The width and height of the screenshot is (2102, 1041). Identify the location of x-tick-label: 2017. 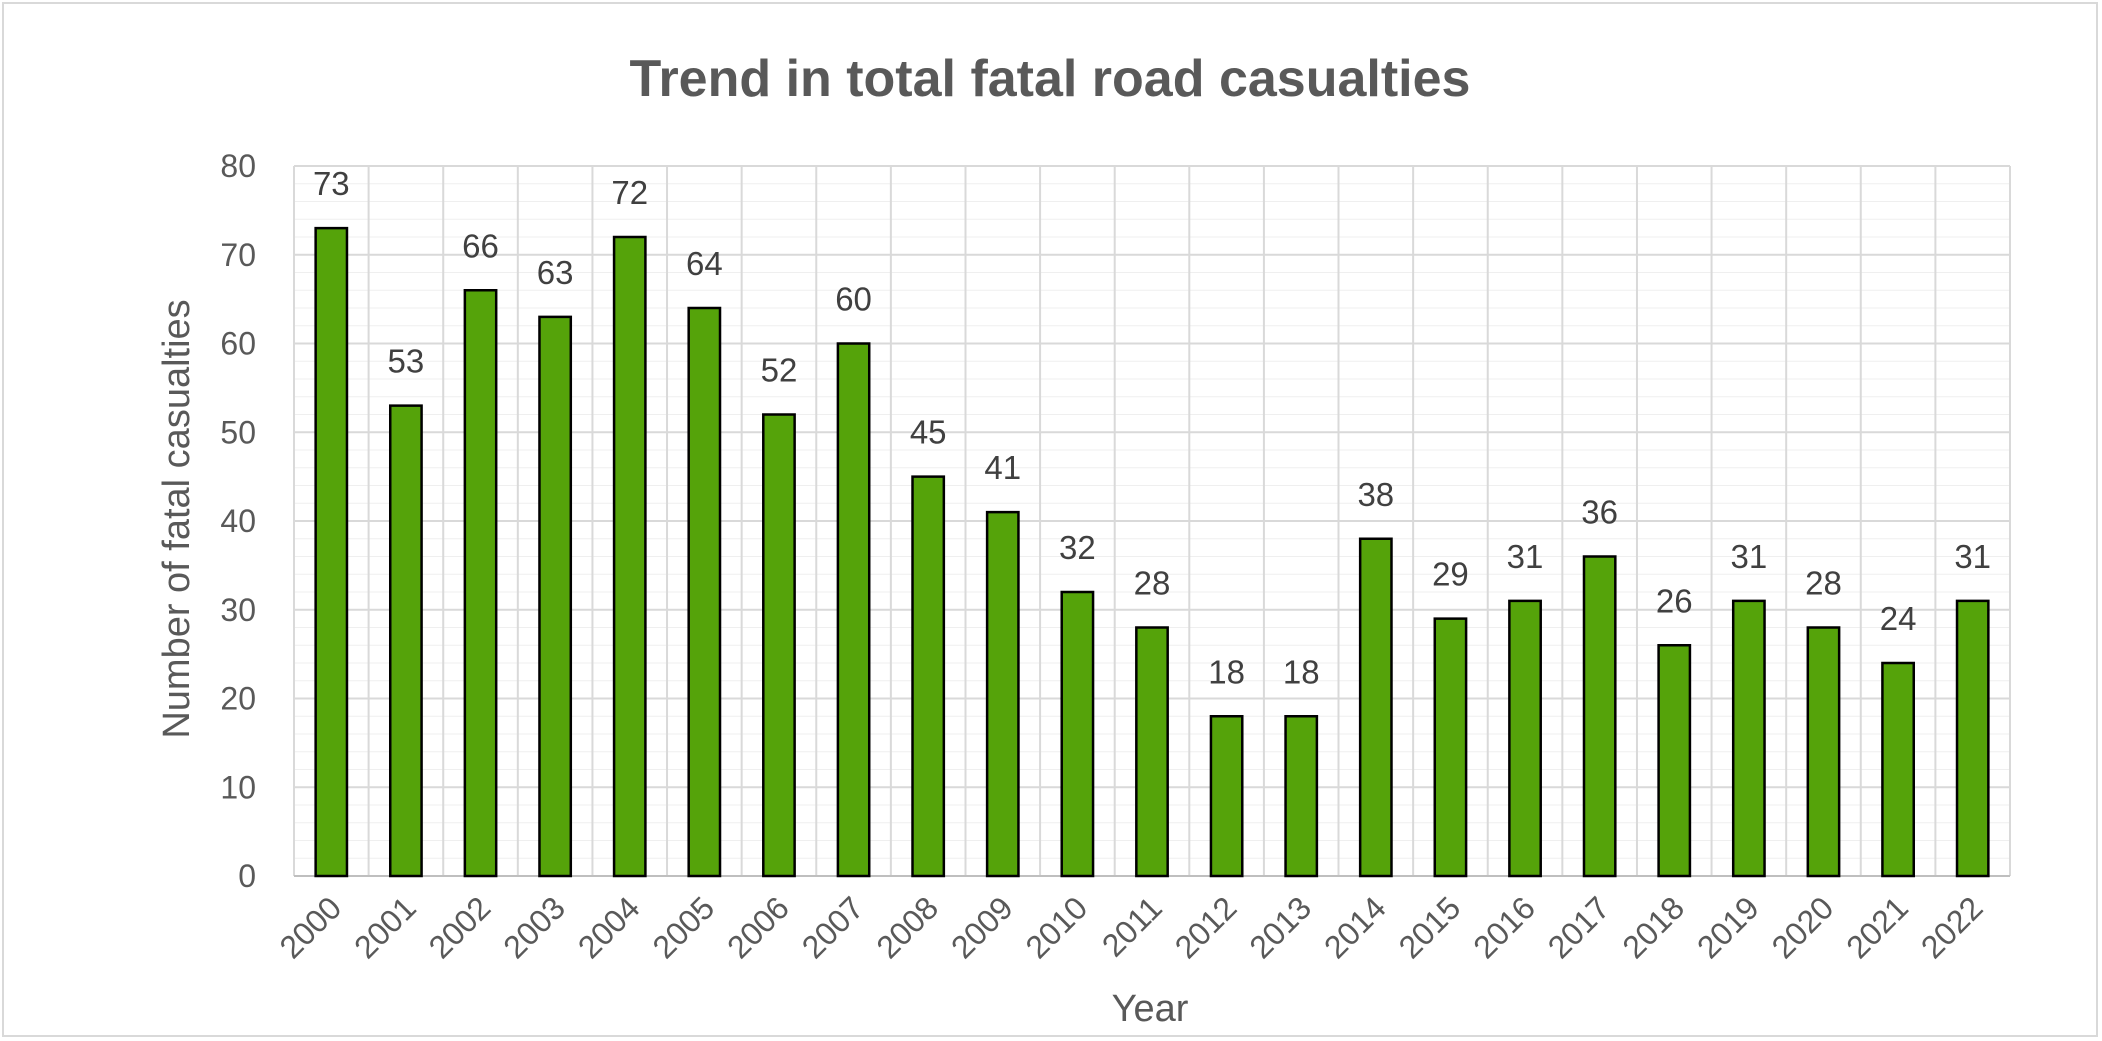
(1579, 927).